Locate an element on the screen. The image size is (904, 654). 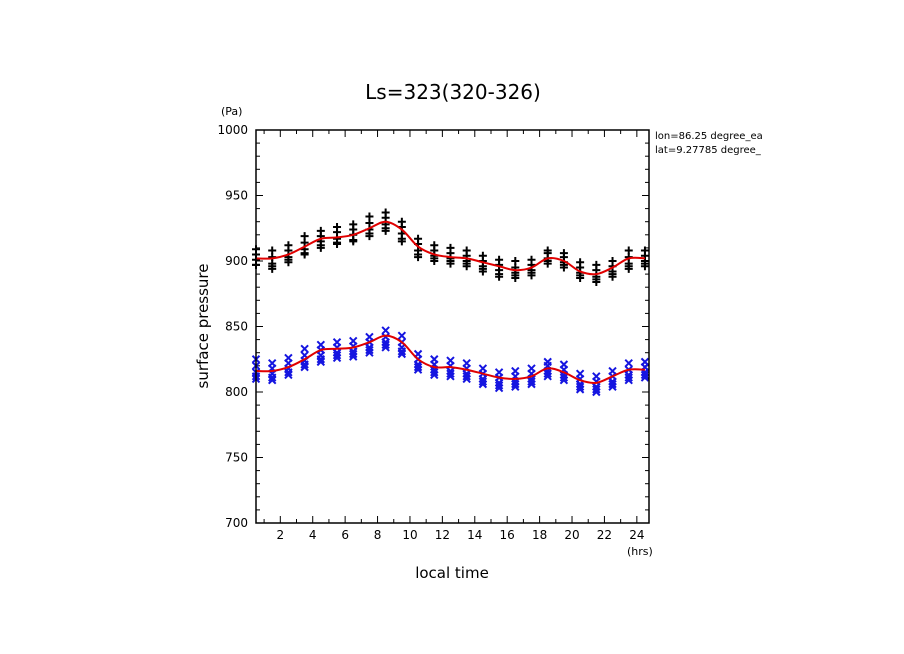
x-tick-label: 8 is located at coordinates (378, 535).